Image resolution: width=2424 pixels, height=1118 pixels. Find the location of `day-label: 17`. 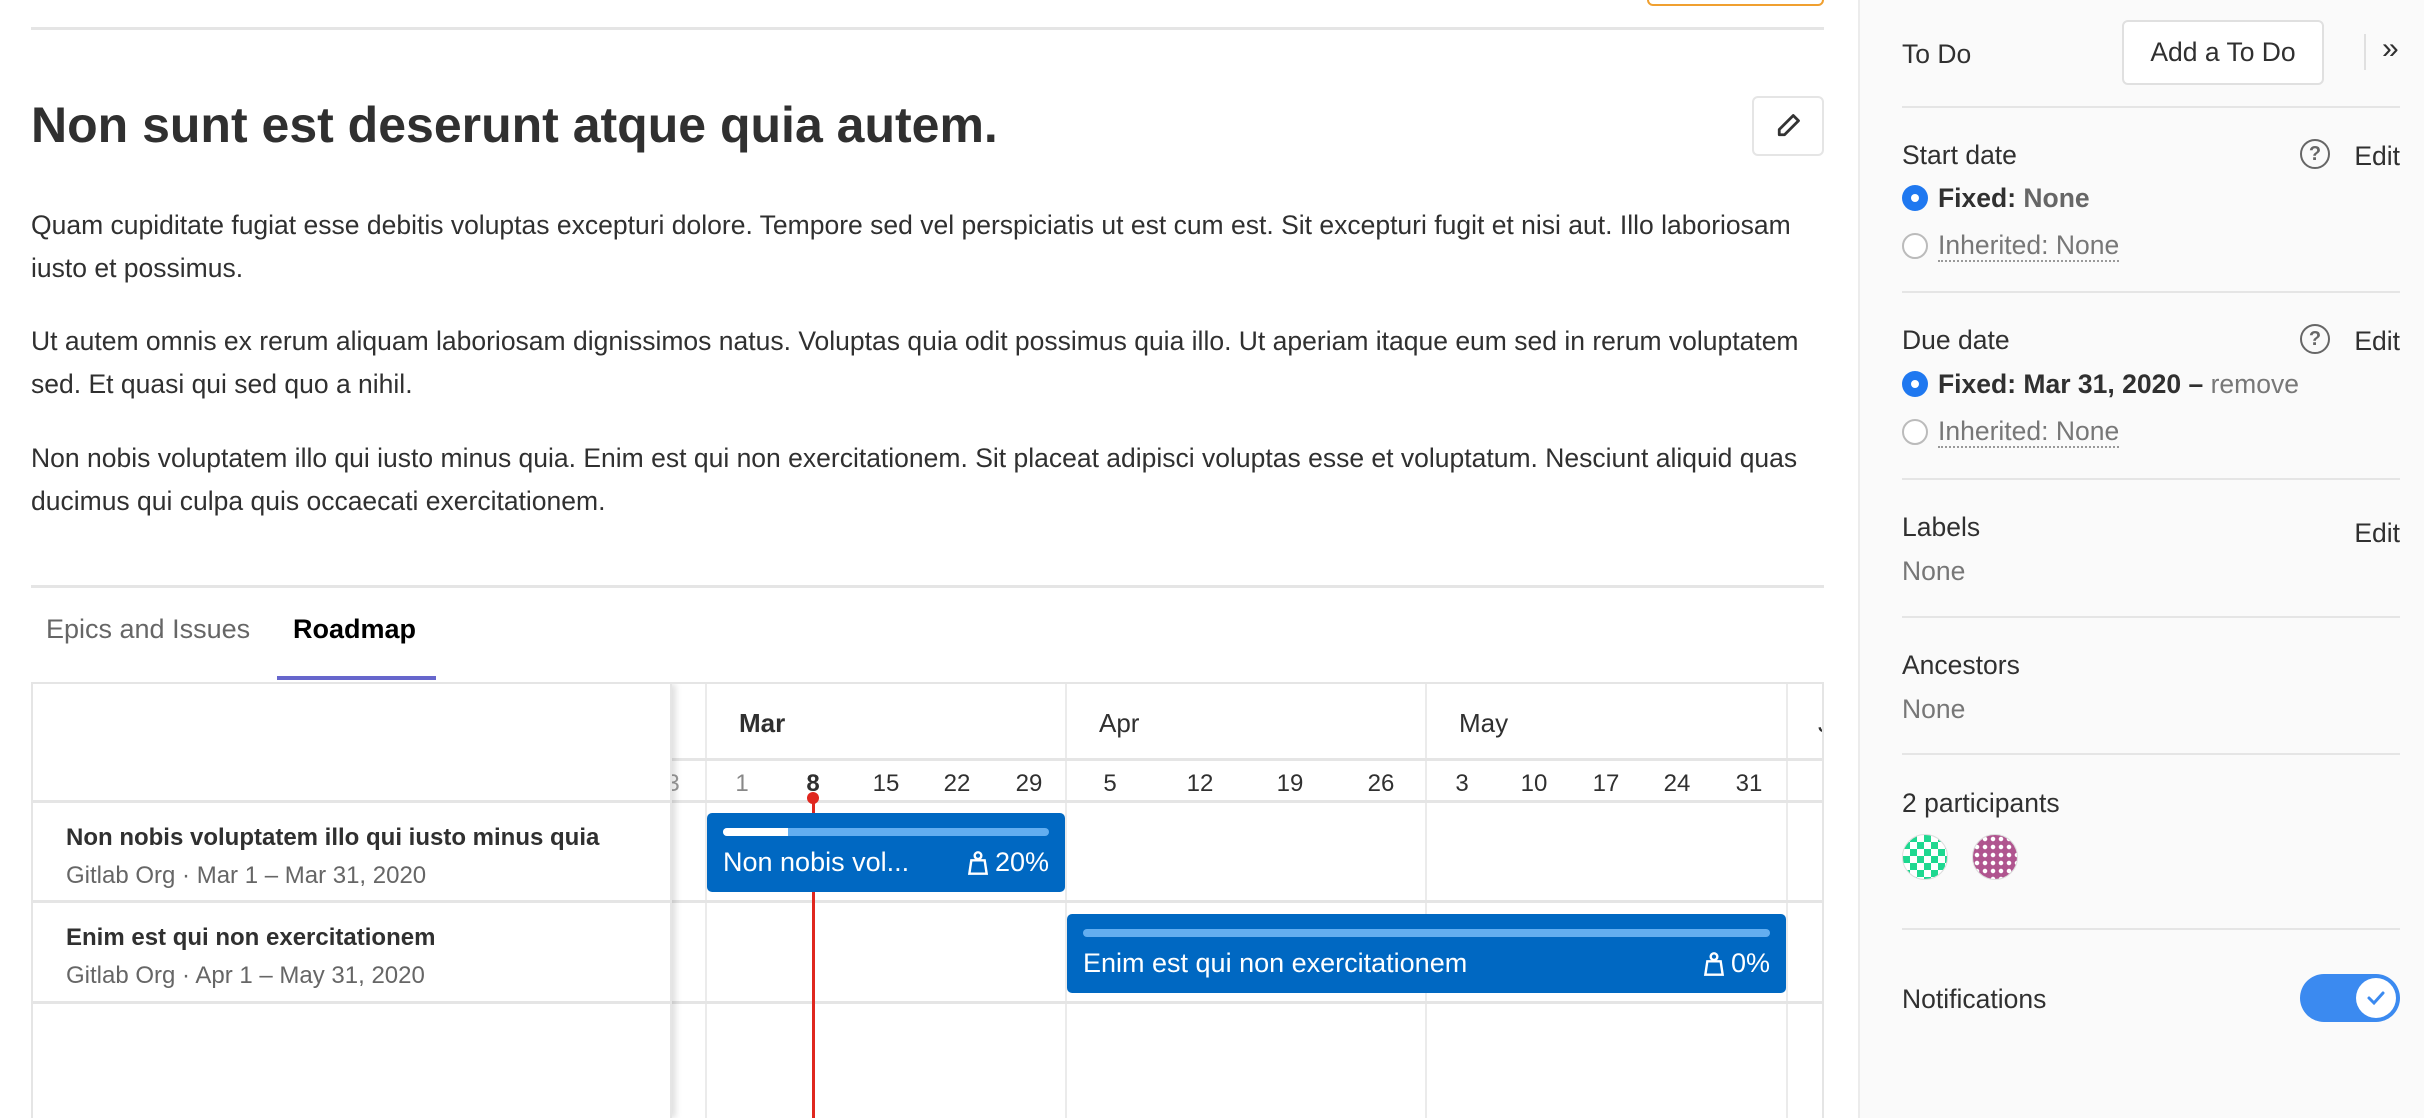

day-label: 17 is located at coordinates (1606, 783).